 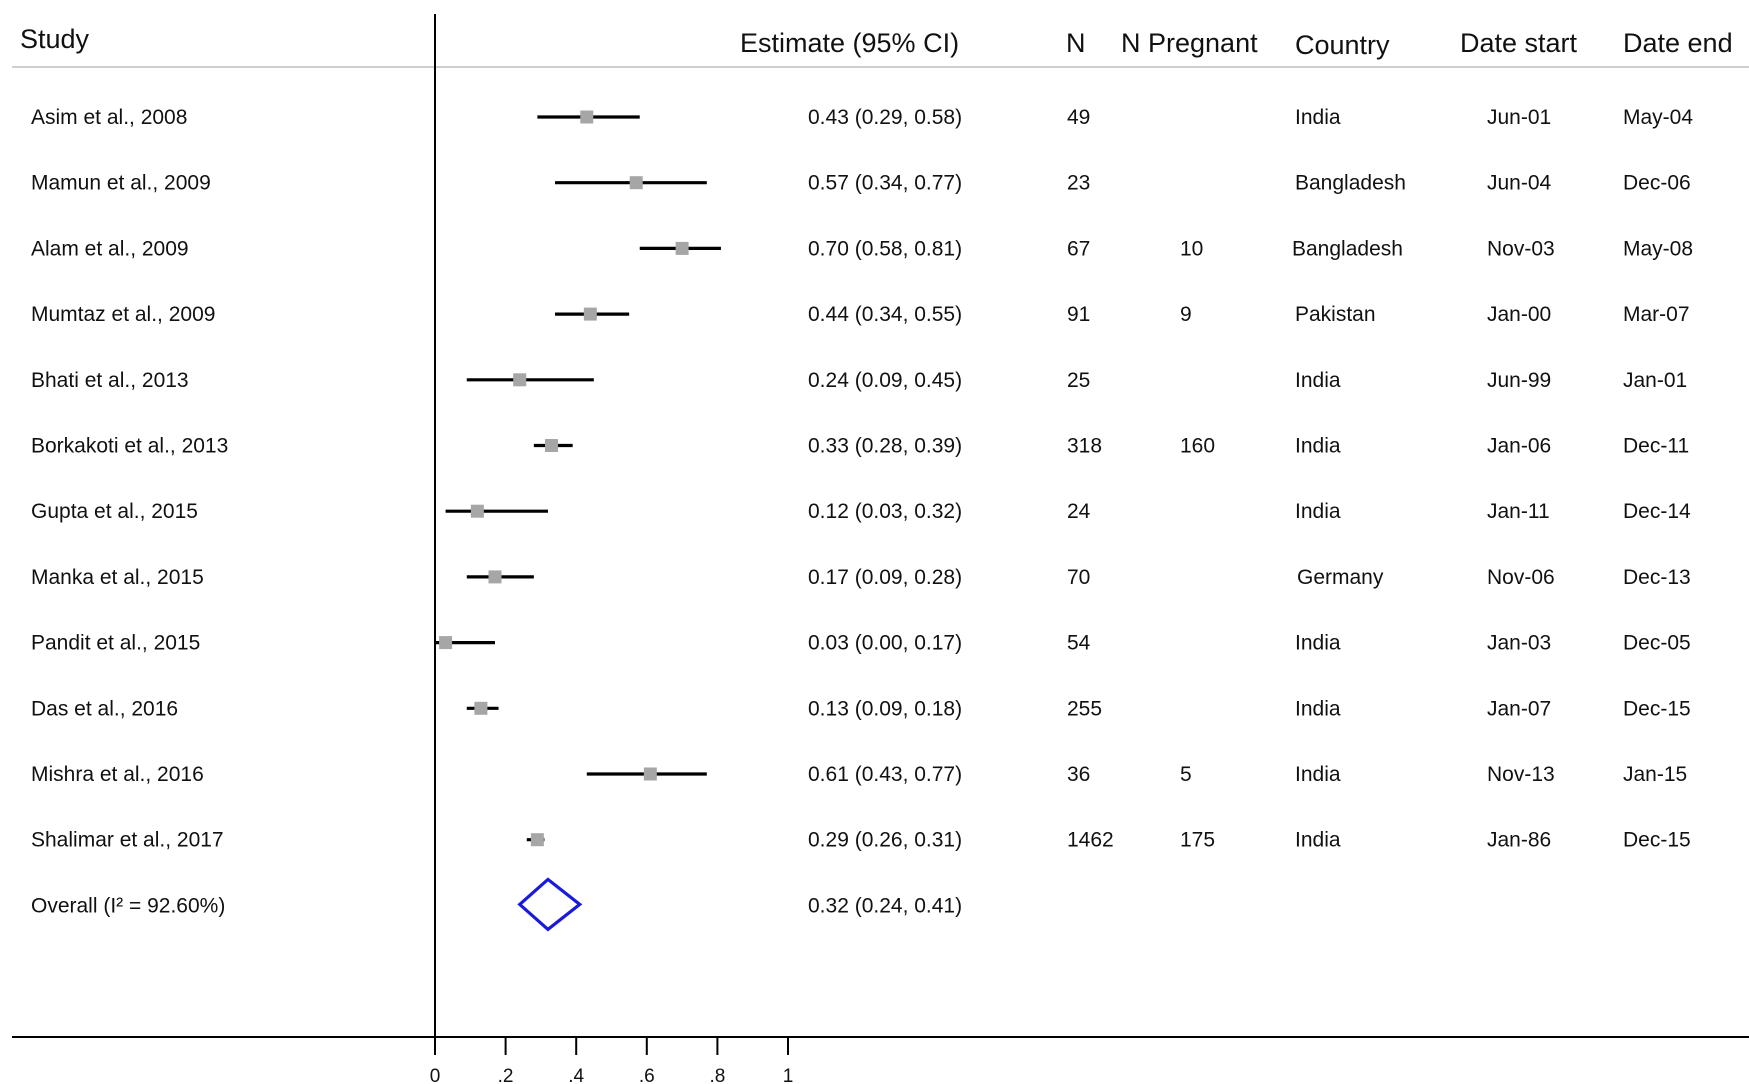 What do you see at coordinates (1519, 183) in the screenshot?
I see `date-start: Jun-04` at bounding box center [1519, 183].